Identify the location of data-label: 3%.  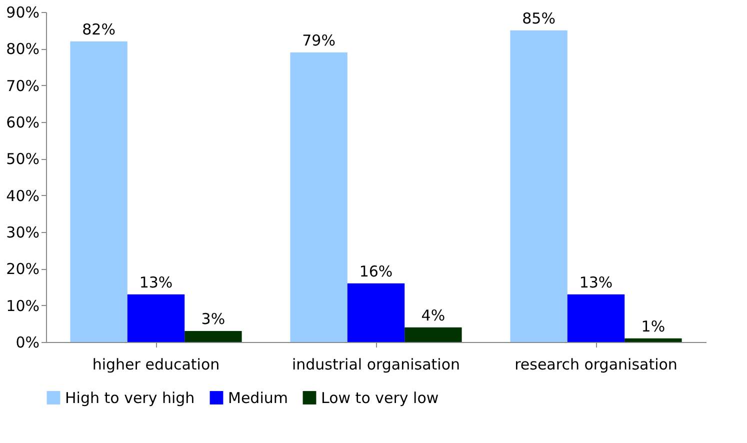
(213, 319).